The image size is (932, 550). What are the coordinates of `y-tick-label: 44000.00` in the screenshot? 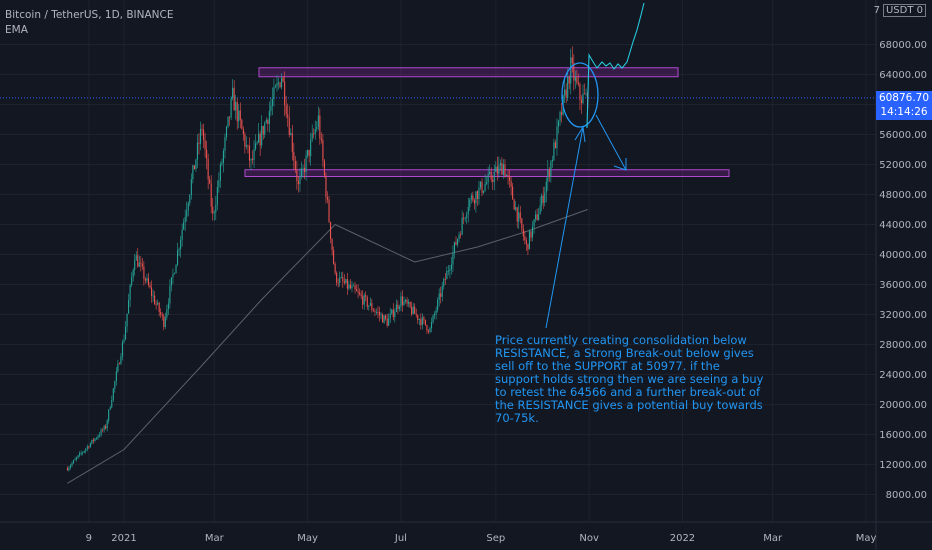 It's located at (903, 225).